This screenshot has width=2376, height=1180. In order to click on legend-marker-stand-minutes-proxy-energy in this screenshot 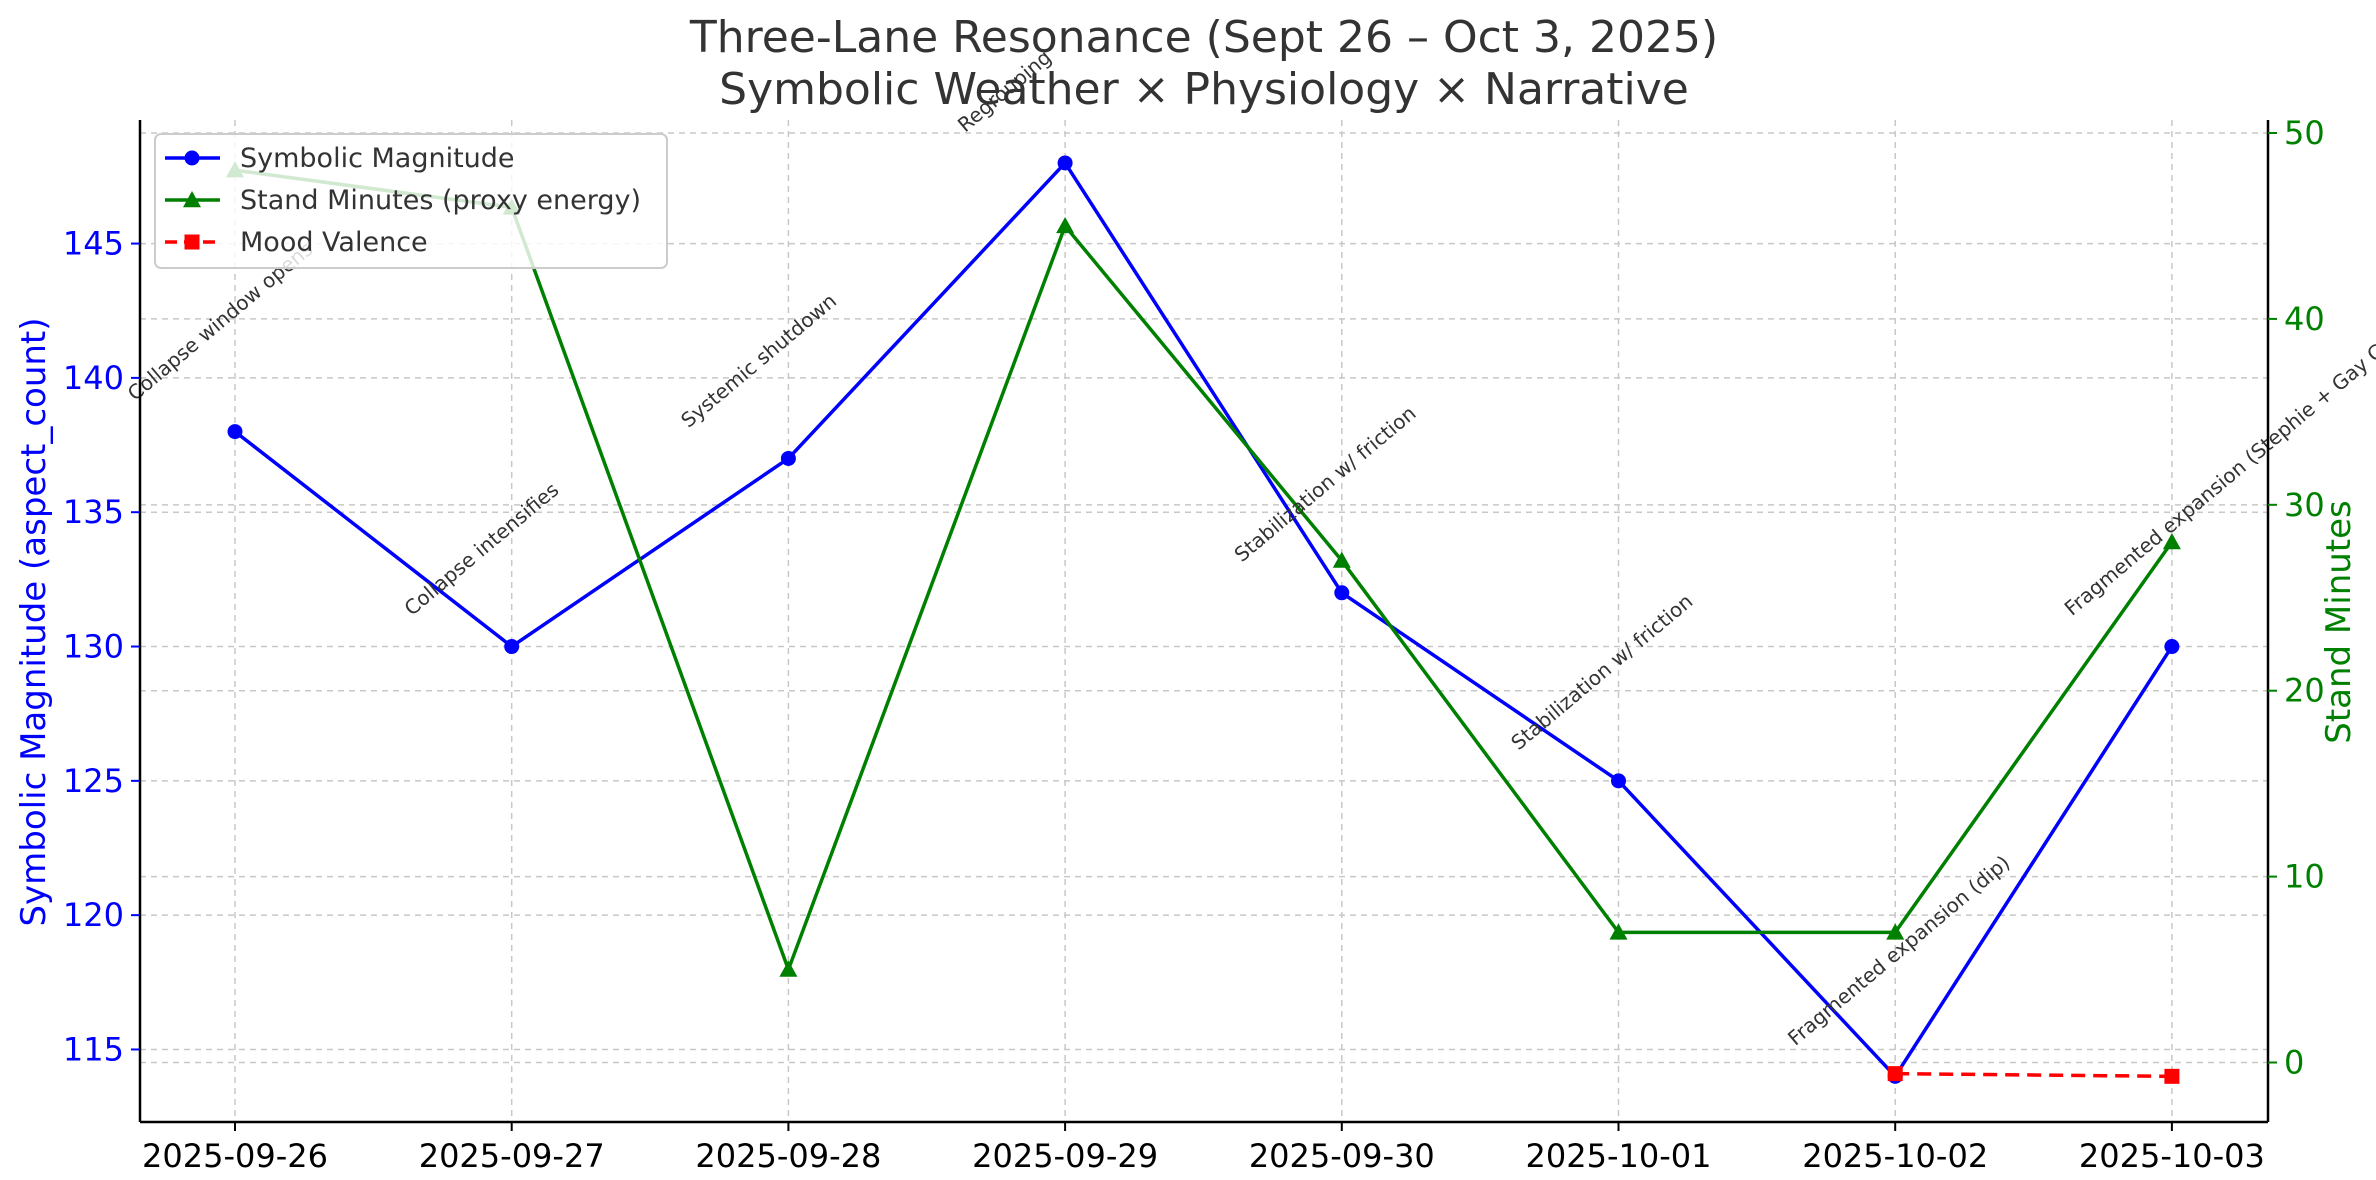, I will do `click(192, 199)`.